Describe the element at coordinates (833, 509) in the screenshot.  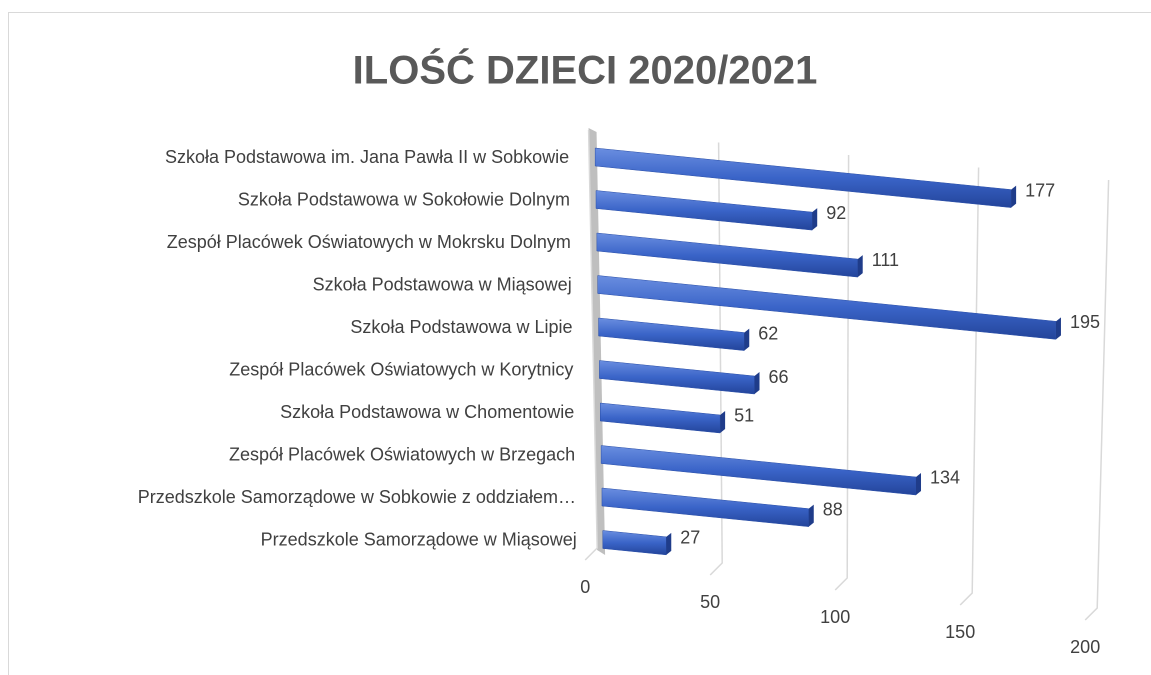
I see `value-label: 88` at that location.